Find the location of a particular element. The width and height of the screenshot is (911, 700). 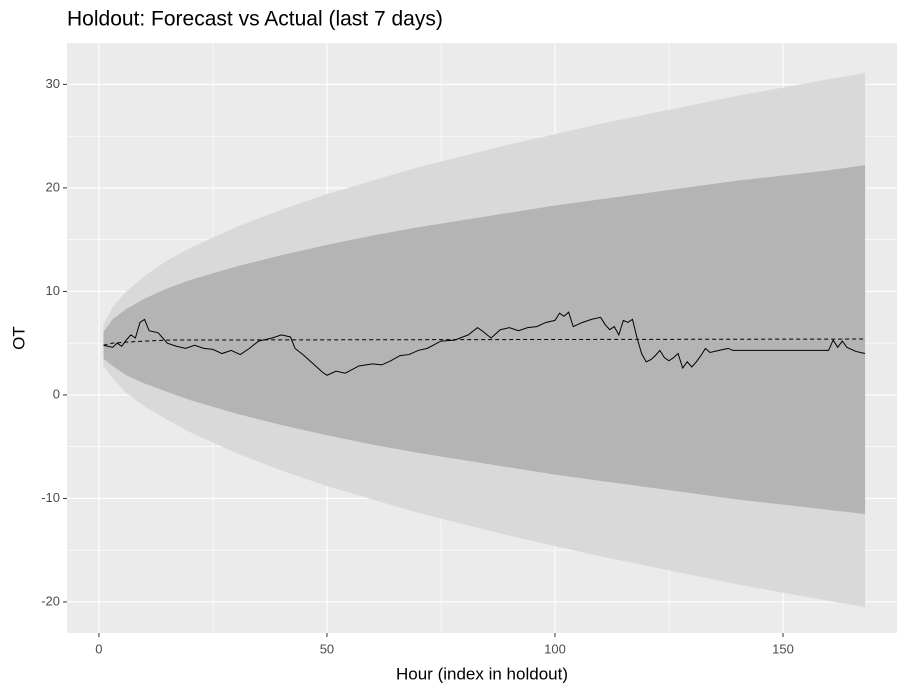

actual-line is located at coordinates (484, 343).